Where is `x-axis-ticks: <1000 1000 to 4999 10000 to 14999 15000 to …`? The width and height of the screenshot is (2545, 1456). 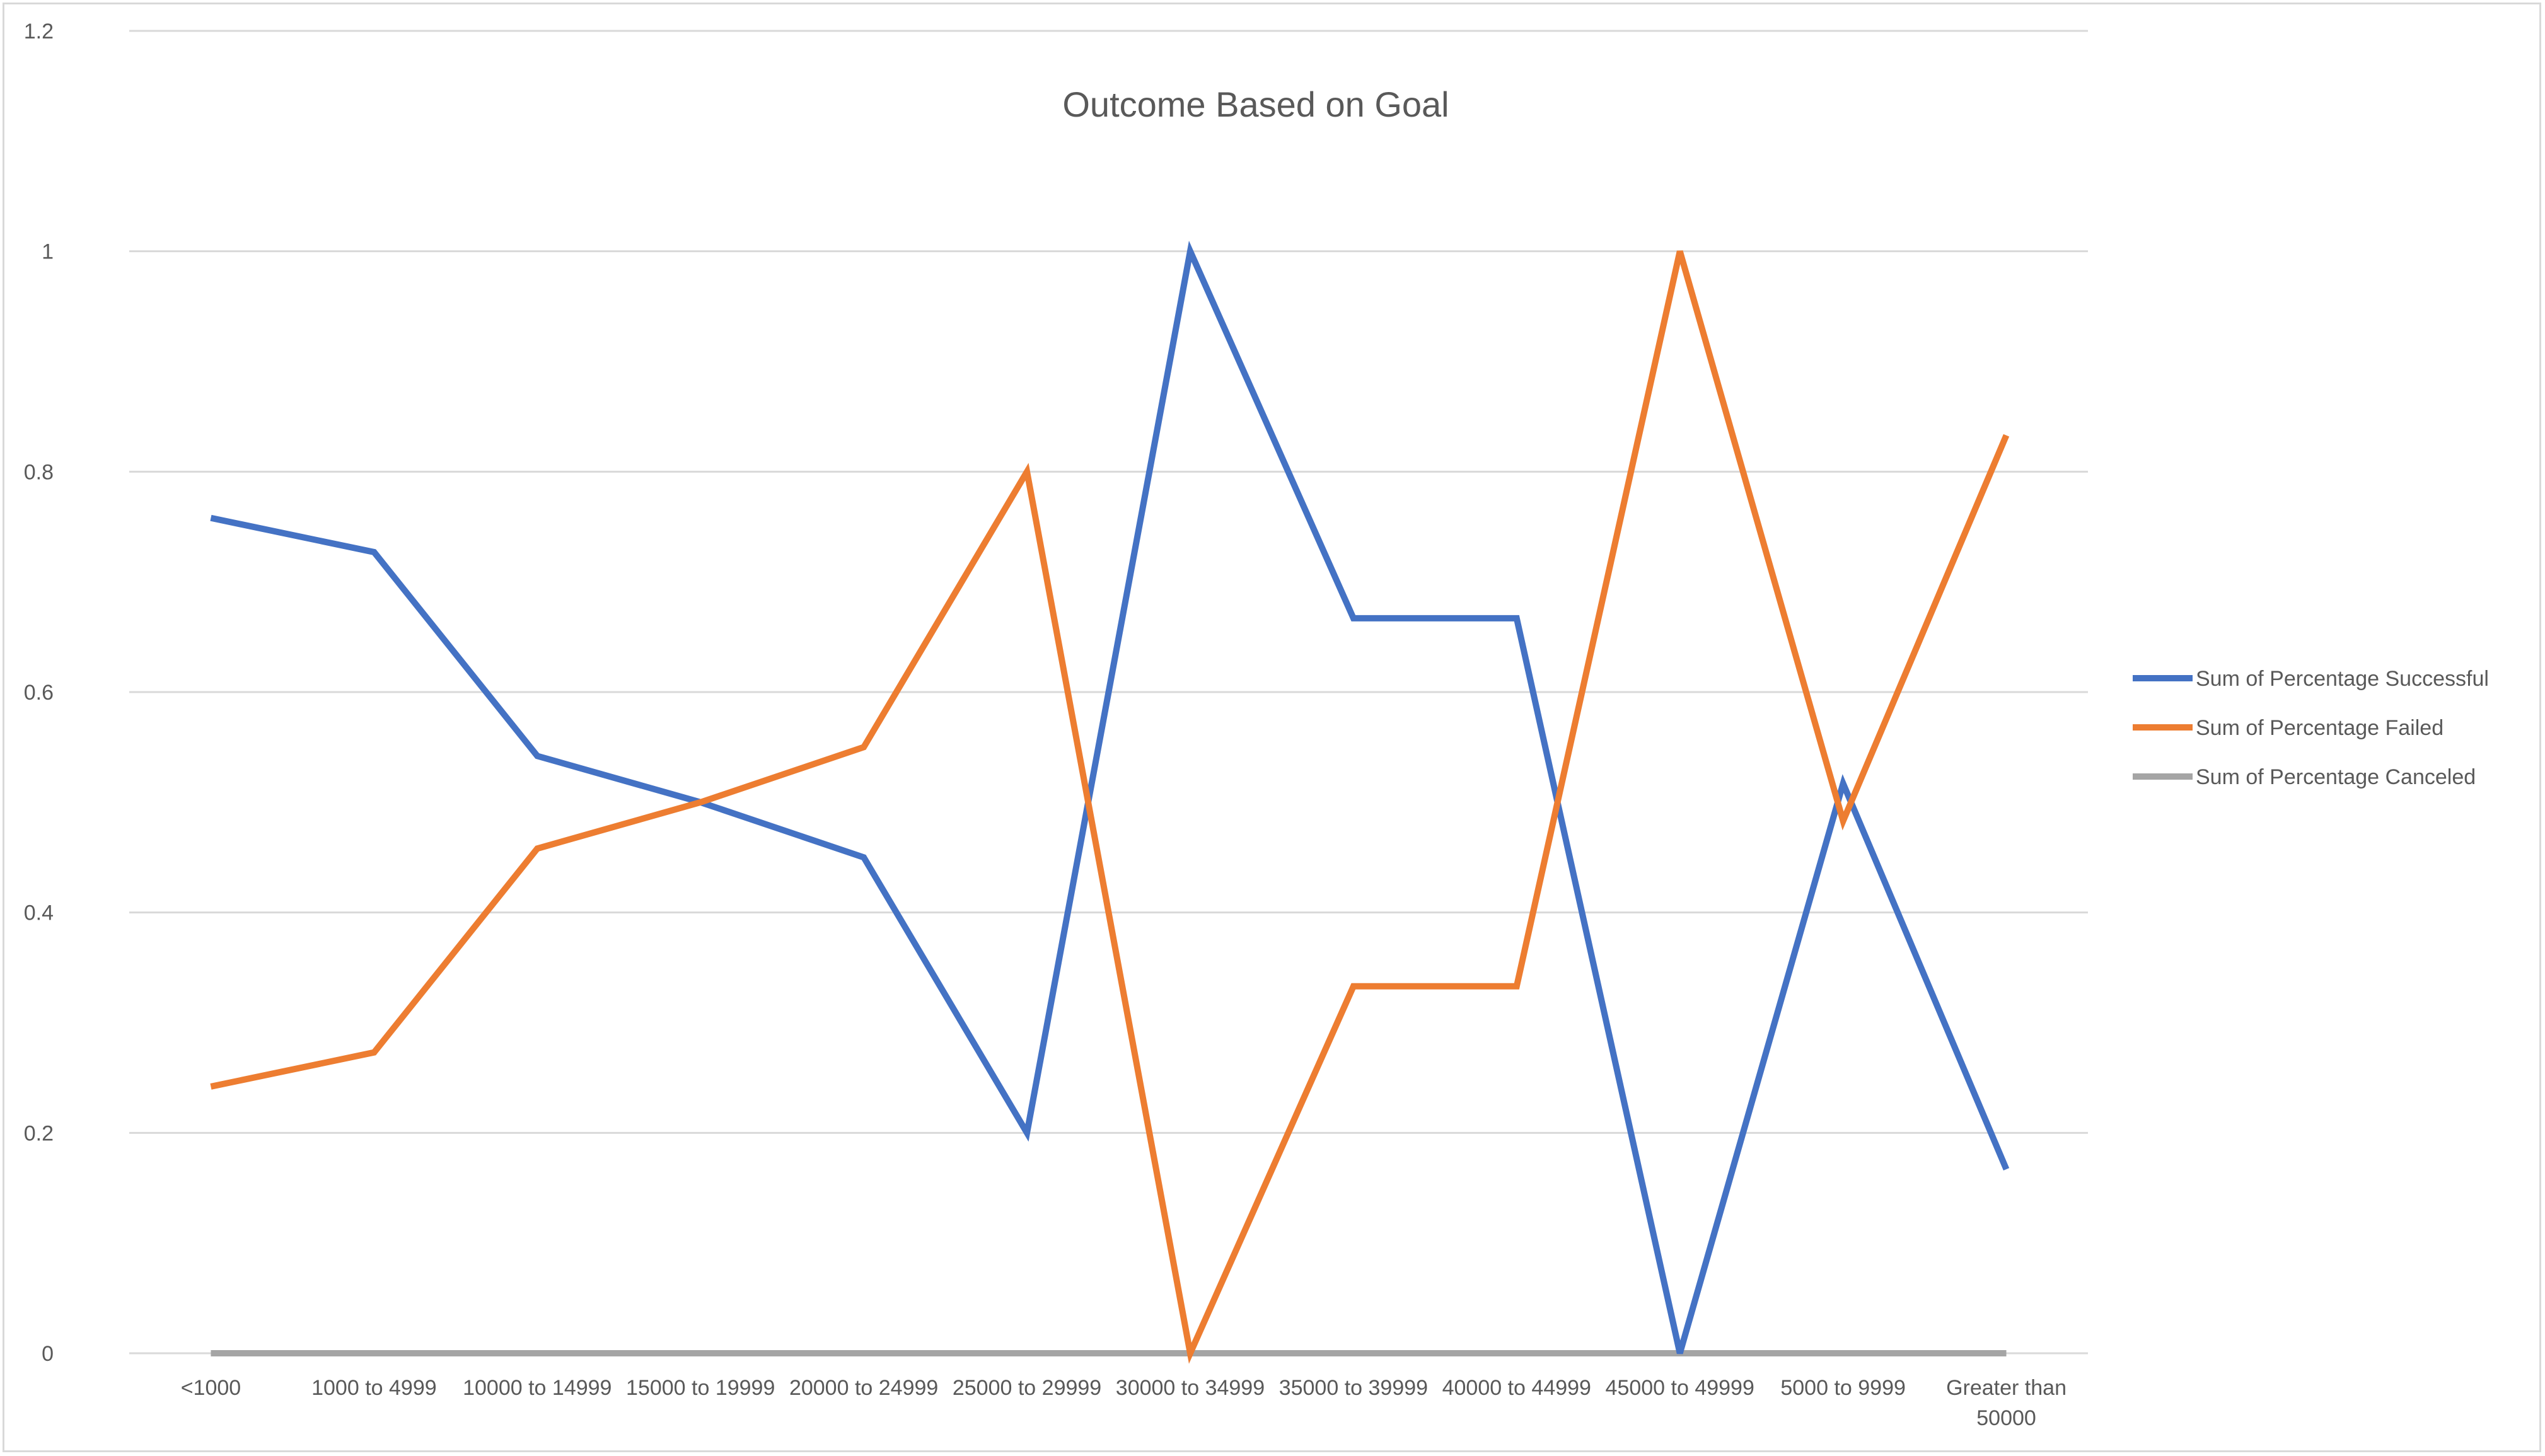
x-axis-ticks: <1000 1000 to 4999 10000 to 14999 15000 to … is located at coordinates (1124, 1403).